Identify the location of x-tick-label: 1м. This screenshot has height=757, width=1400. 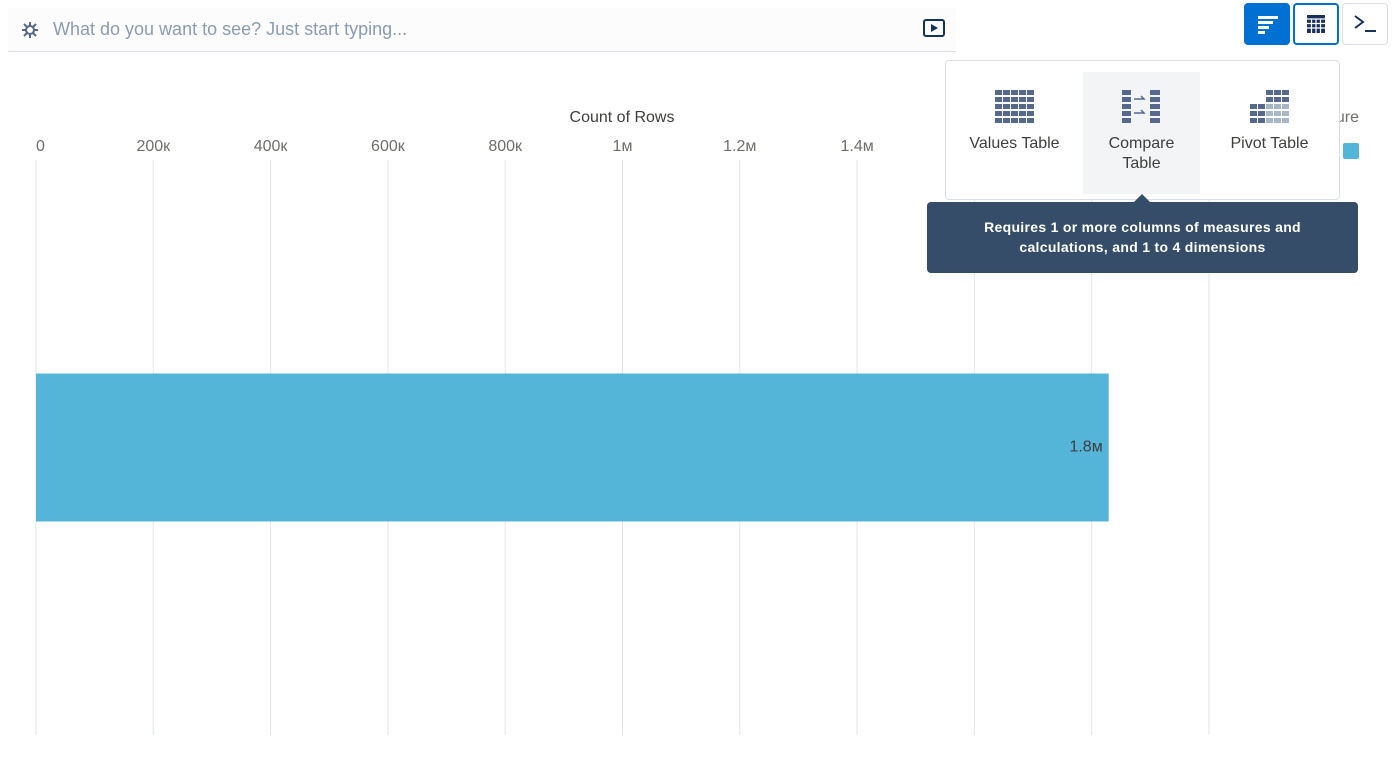
(623, 146).